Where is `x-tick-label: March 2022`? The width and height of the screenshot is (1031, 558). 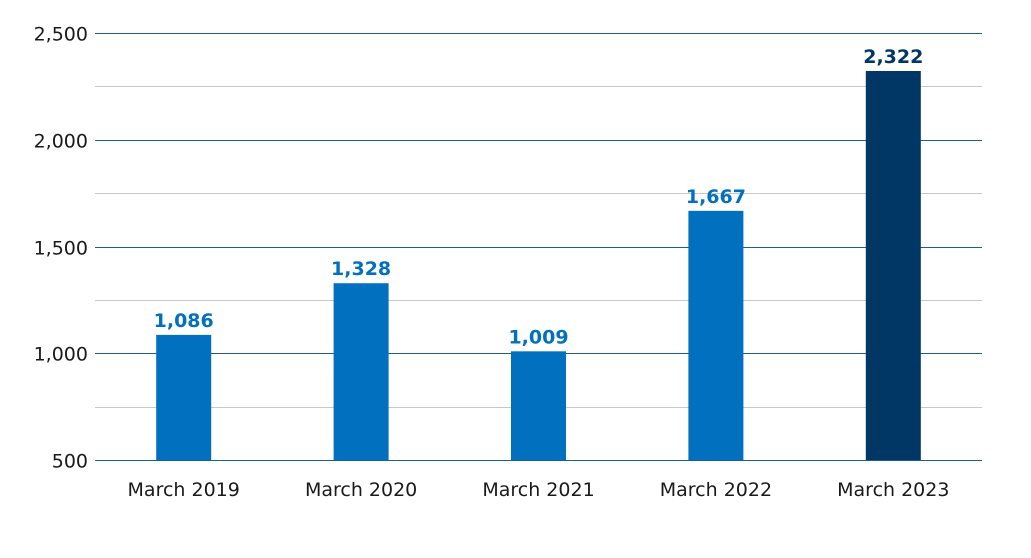 x-tick-label: March 2022 is located at coordinates (716, 490).